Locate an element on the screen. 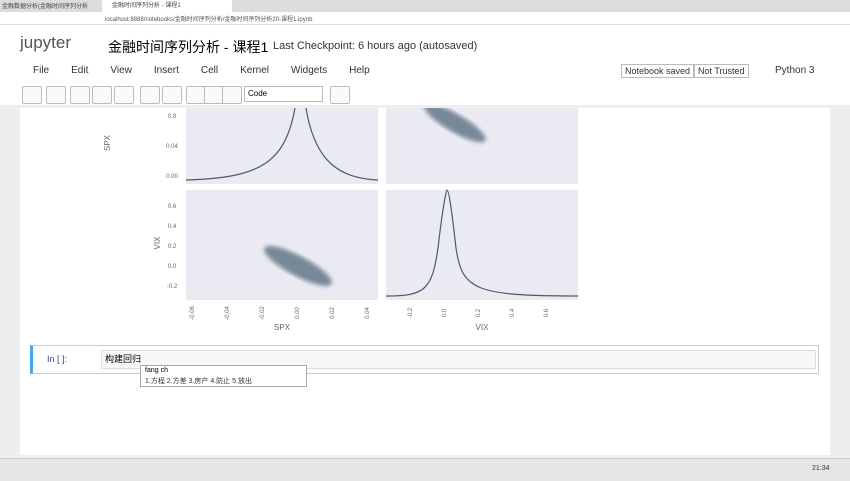 This screenshot has width=850, height=481. up-button is located at coordinates (150, 95).